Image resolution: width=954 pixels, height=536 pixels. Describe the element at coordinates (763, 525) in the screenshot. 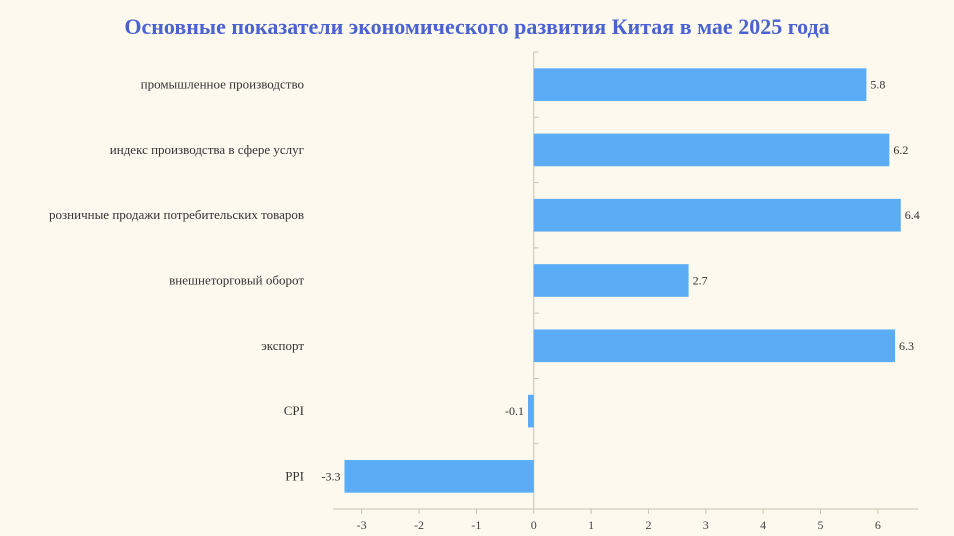

I see `x-tick-label: 4` at that location.